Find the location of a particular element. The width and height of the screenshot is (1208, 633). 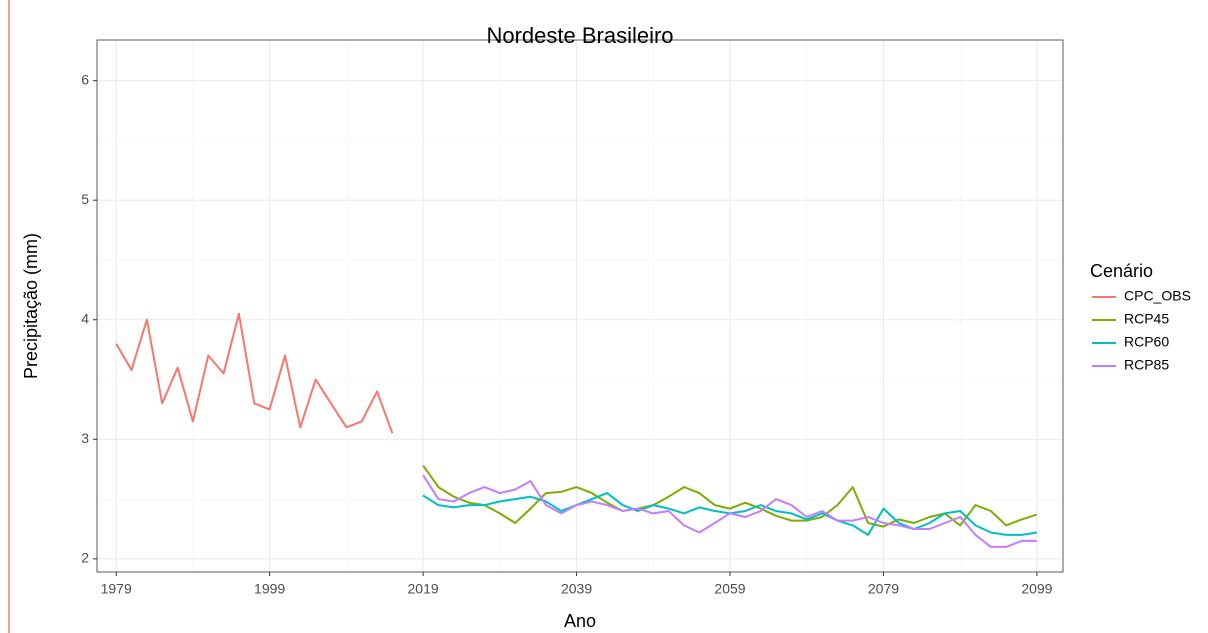

legend-label: RCP85 is located at coordinates (1146, 365).